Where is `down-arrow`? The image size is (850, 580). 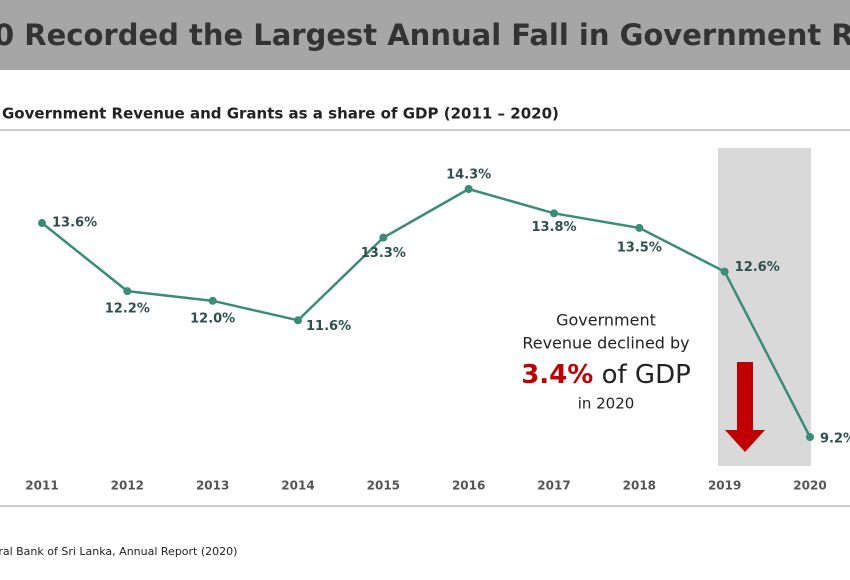 down-arrow is located at coordinates (745, 407).